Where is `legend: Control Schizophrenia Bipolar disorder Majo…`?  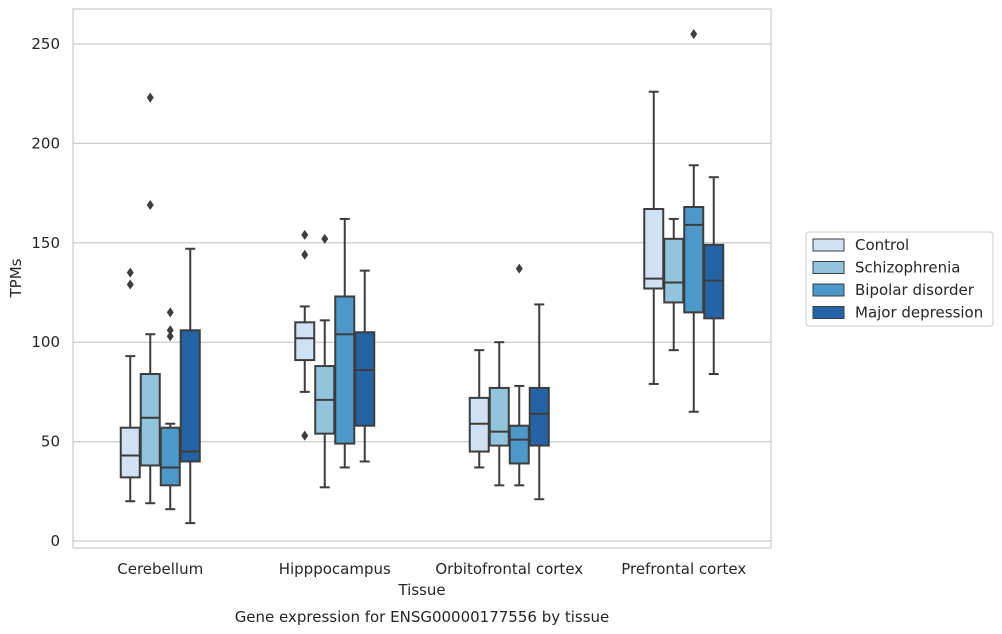 legend: Control Schizophrenia Bipolar disorder Majo… is located at coordinates (899, 279).